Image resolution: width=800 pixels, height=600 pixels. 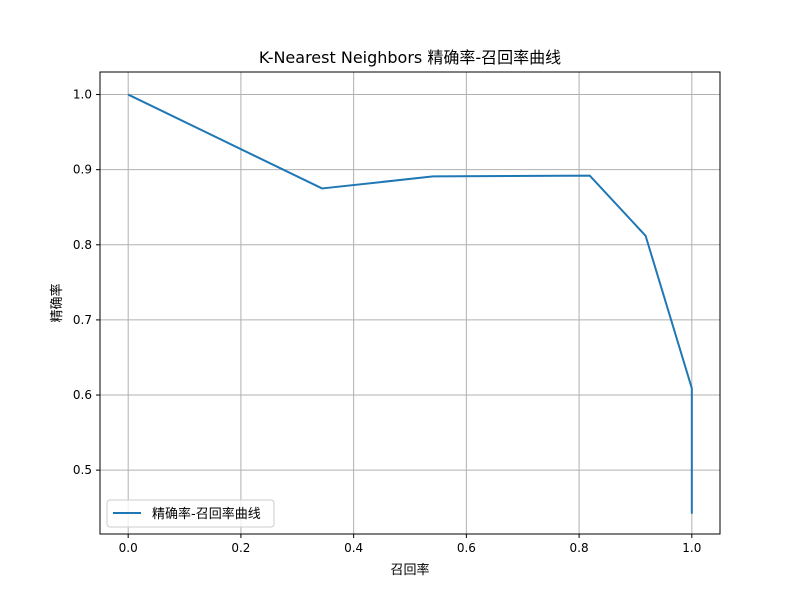 What do you see at coordinates (353, 548) in the screenshot?
I see `x-tick-label: 0.4` at bounding box center [353, 548].